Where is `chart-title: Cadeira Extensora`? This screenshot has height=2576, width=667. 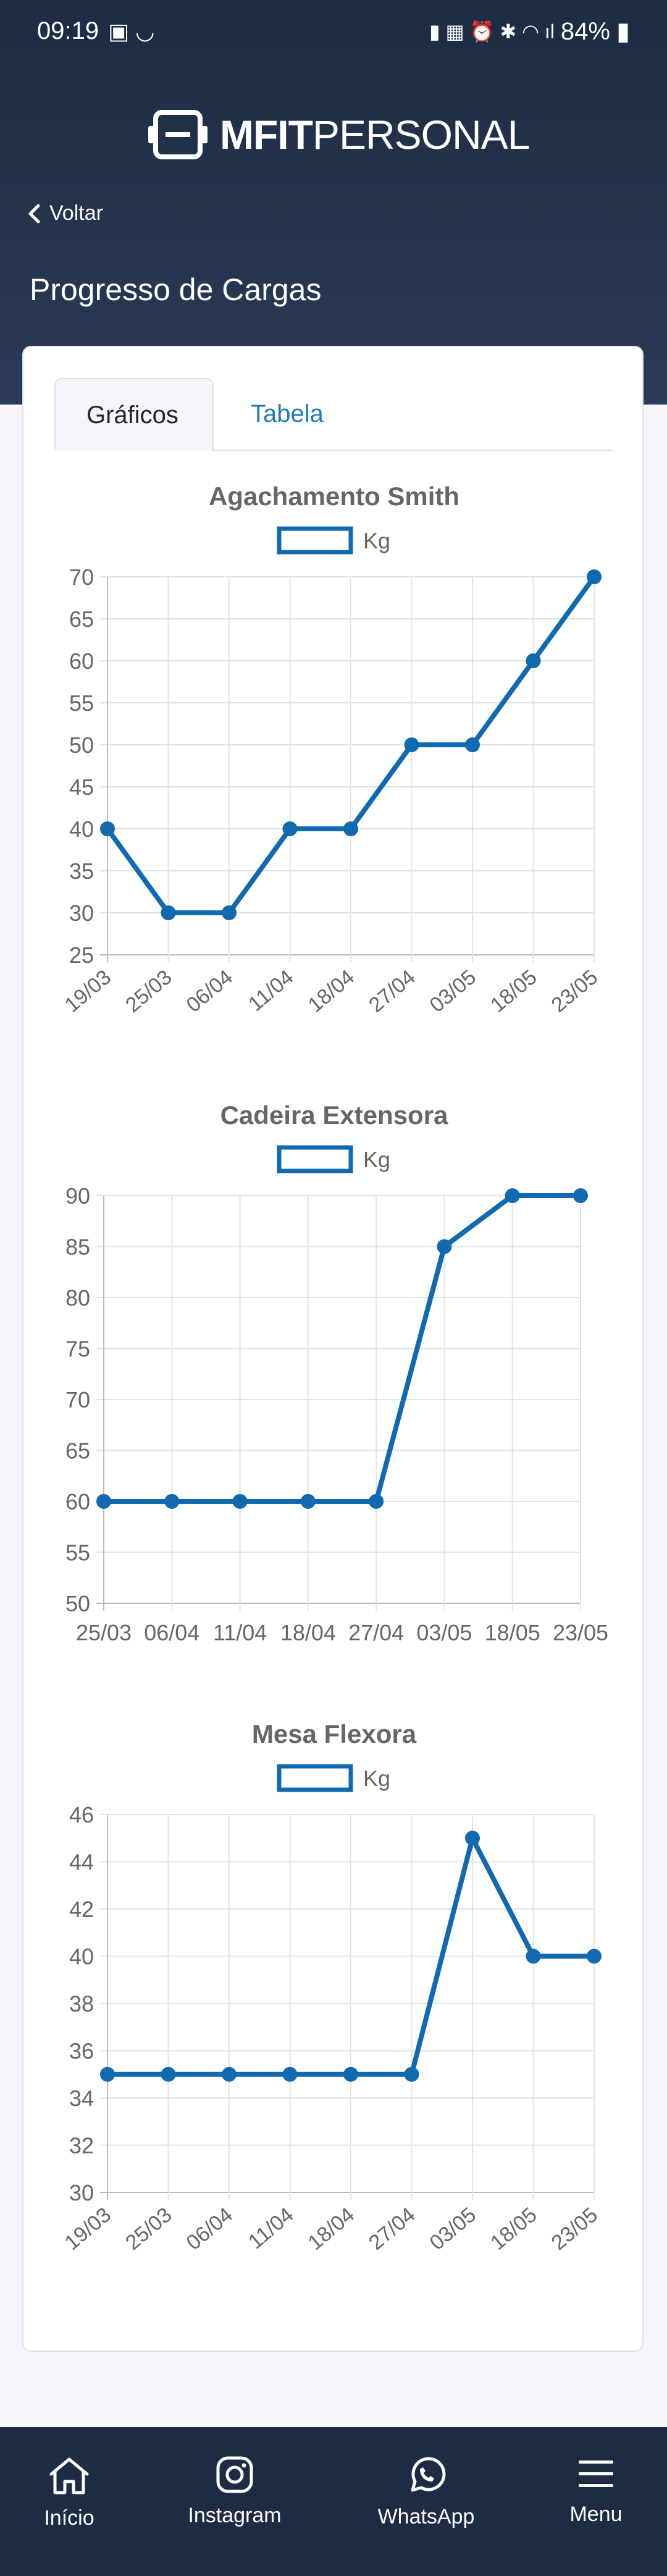 chart-title: Cadeira Extensora is located at coordinates (334, 1116).